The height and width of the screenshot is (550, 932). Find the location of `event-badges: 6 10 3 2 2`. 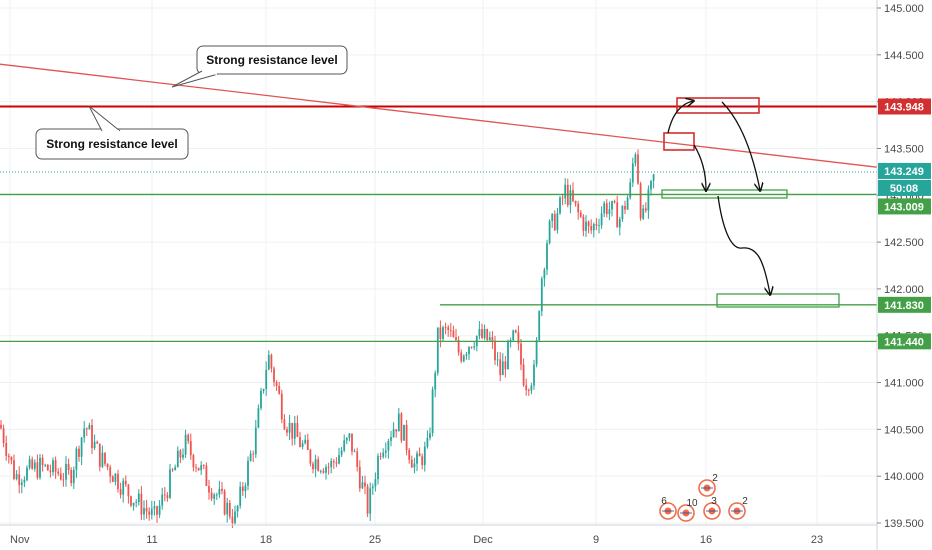

event-badges: 6 10 3 2 2 is located at coordinates (703, 497).